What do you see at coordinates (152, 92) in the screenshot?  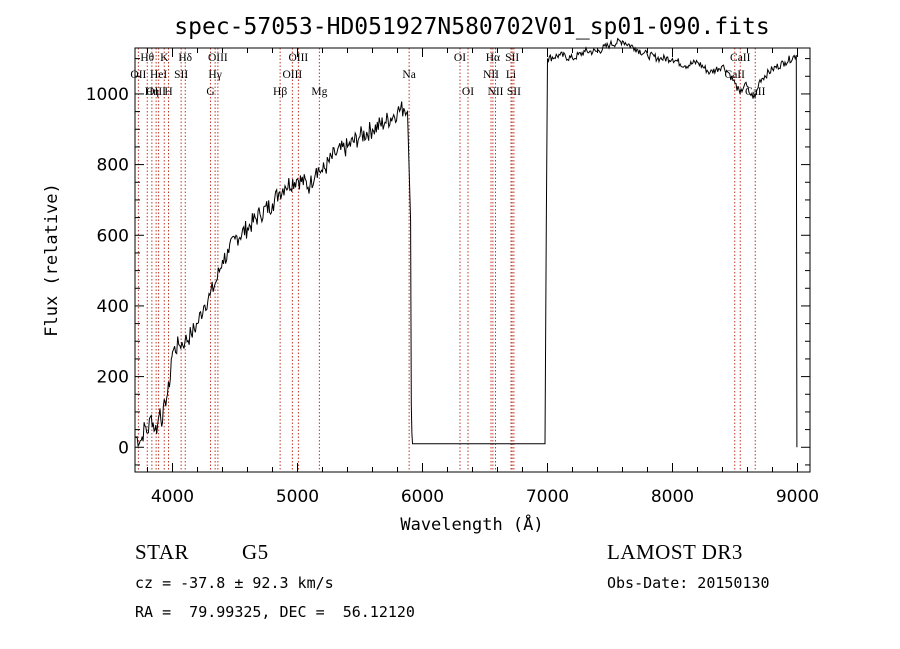 I see `spectral-line-label: Hη` at bounding box center [152, 92].